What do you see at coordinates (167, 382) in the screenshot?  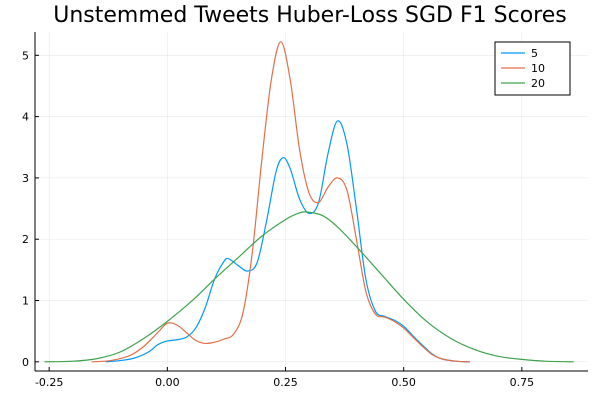 I see `x-tick-label: 0.00` at bounding box center [167, 382].